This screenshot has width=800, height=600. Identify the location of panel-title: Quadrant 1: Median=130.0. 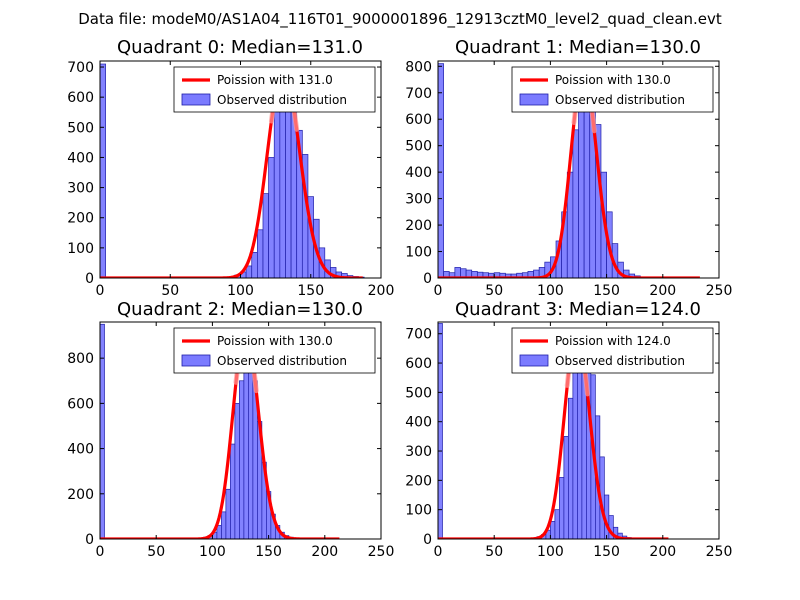
(578, 47).